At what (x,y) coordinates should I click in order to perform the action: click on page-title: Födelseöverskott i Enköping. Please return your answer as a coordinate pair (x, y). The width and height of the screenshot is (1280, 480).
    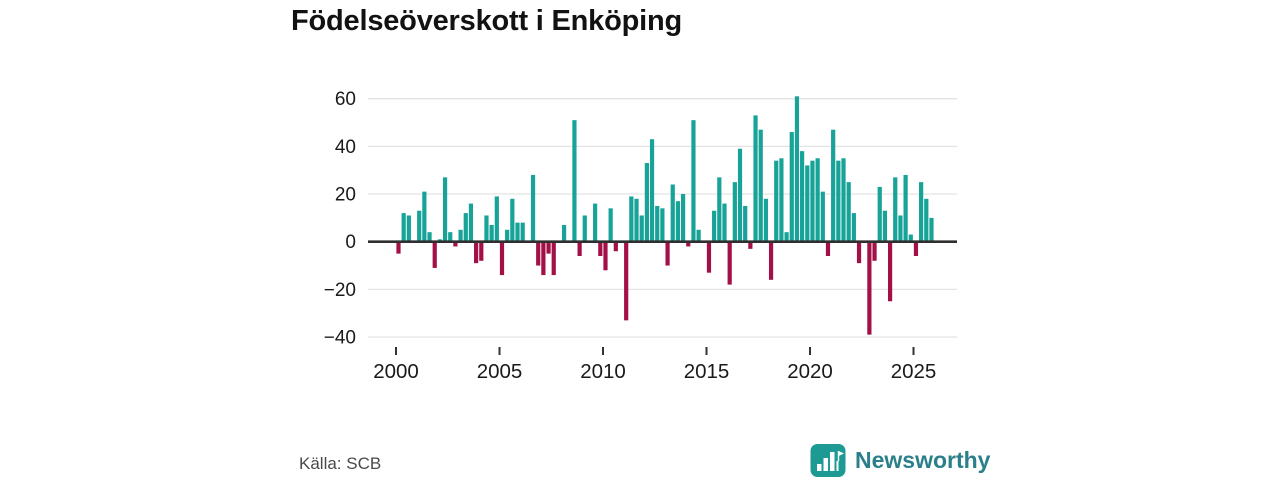
    Looking at the image, I should click on (486, 21).